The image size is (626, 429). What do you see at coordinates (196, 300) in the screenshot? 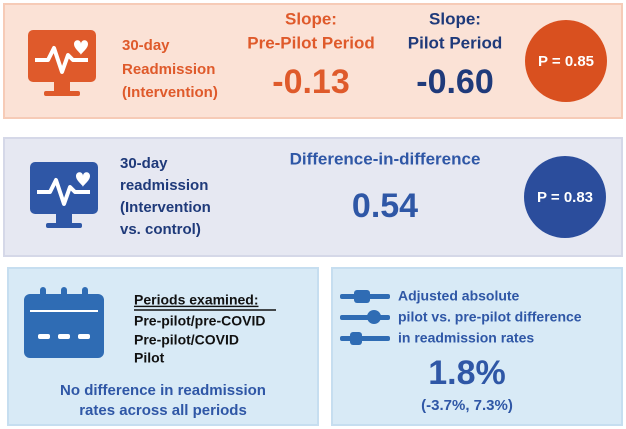
I see `periods-heading: Periods examined:` at bounding box center [196, 300].